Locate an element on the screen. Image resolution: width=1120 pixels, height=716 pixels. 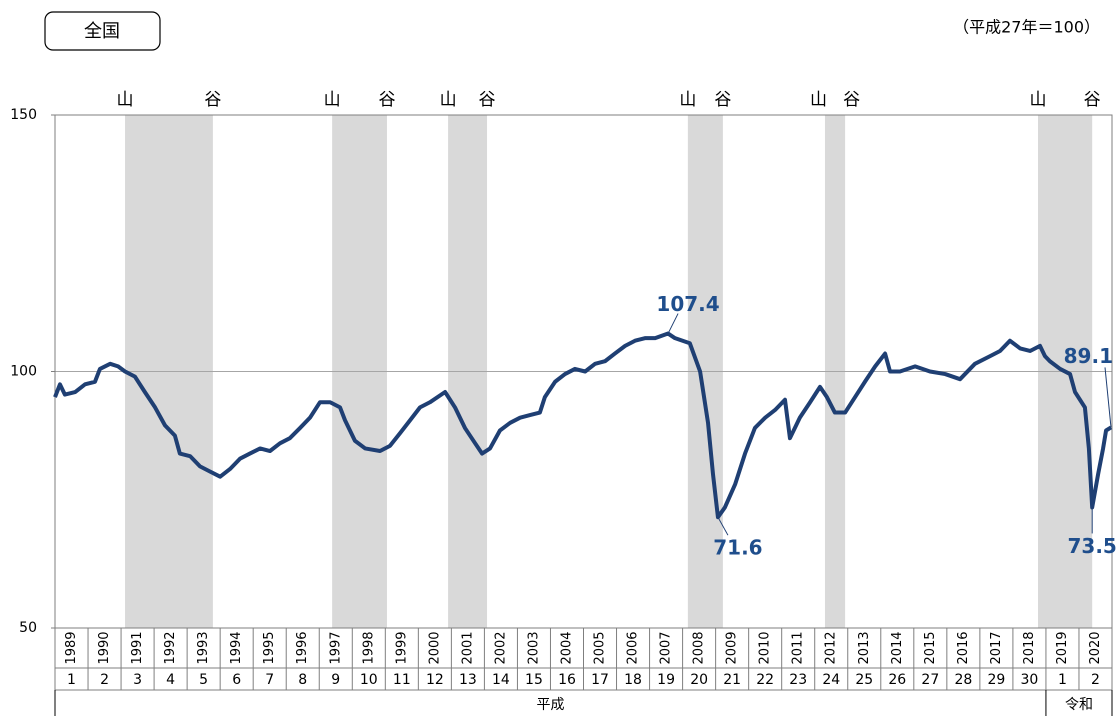
x-tick-label: 1990 is located at coordinates (104, 647).